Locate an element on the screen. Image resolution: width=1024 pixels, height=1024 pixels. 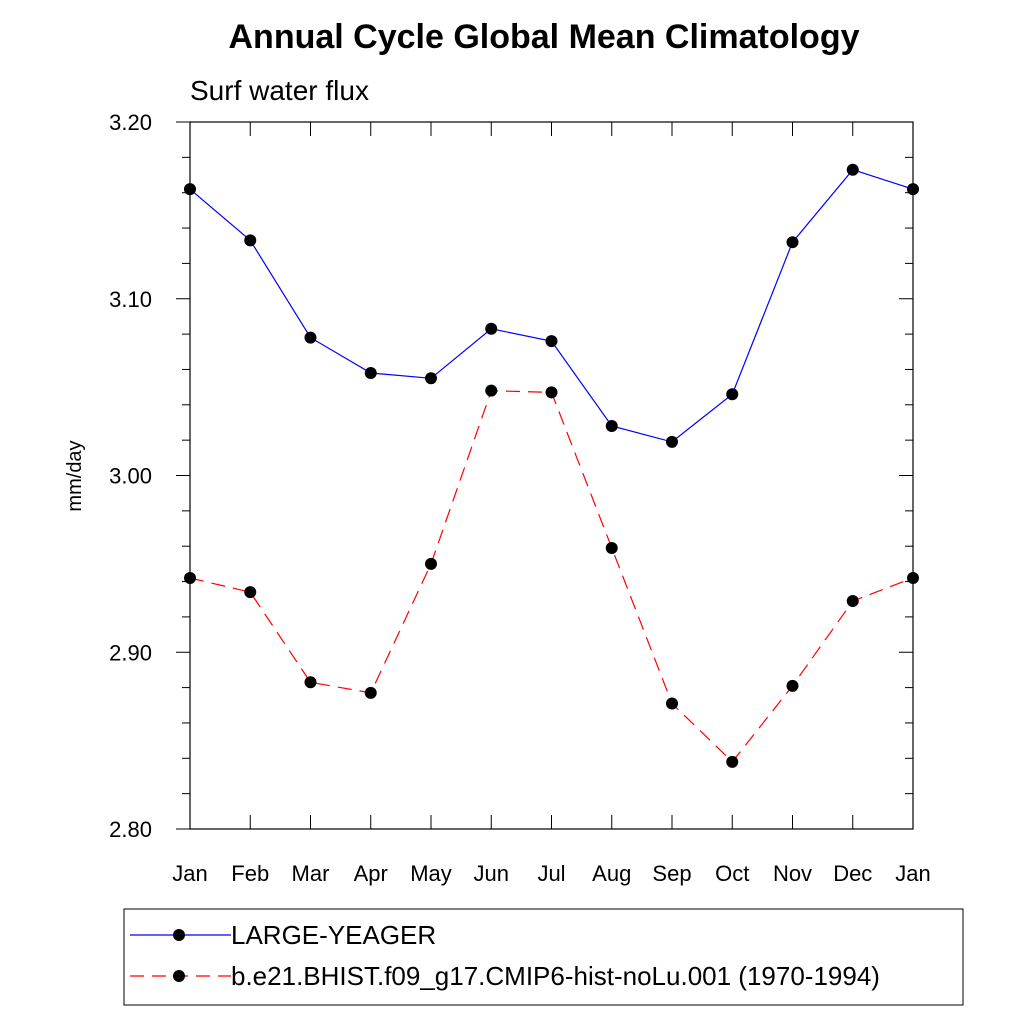
x-tick-label: Dec is located at coordinates (852, 873).